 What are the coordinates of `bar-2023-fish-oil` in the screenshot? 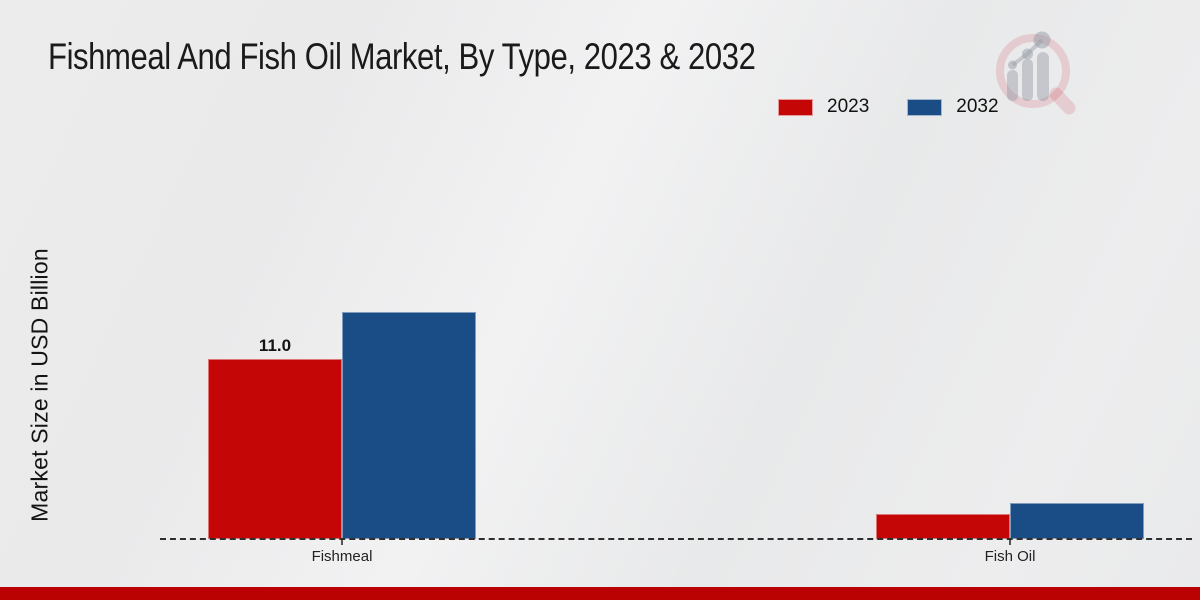 It's located at (943, 526).